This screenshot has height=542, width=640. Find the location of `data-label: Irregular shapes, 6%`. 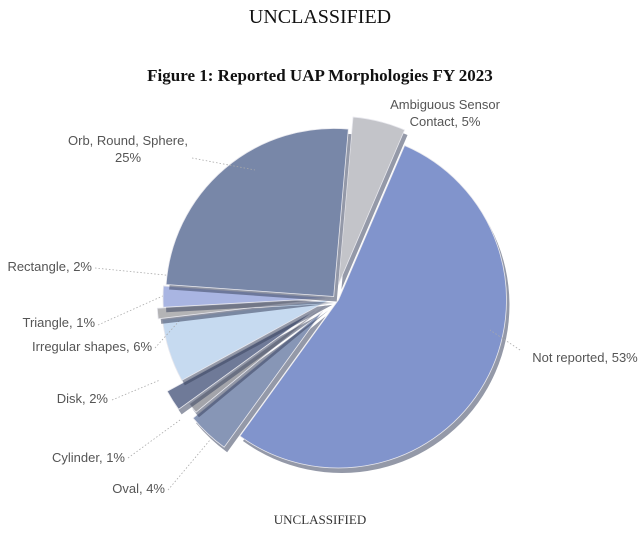

data-label: Irregular shapes, 6% is located at coordinates (92, 346).